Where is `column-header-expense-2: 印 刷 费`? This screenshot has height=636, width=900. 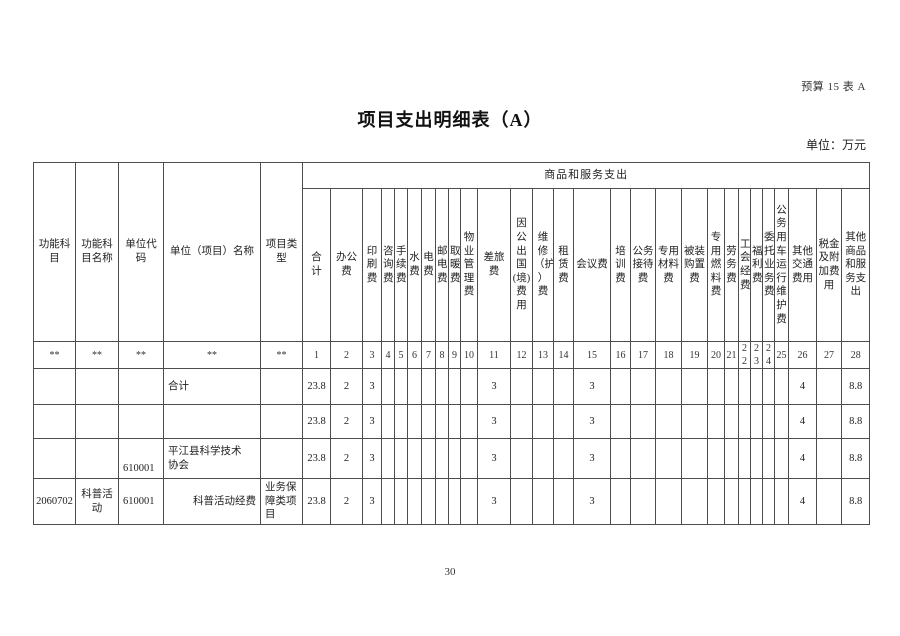
column-header-expense-2: 印 刷 费 is located at coordinates (372, 265).